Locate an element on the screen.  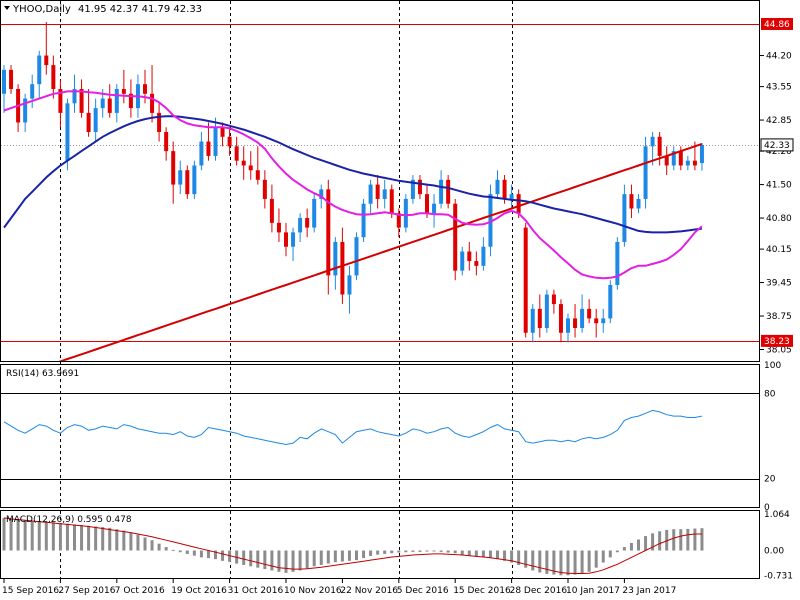
symbol-dropdown-icon is located at coordinates (7, 8).